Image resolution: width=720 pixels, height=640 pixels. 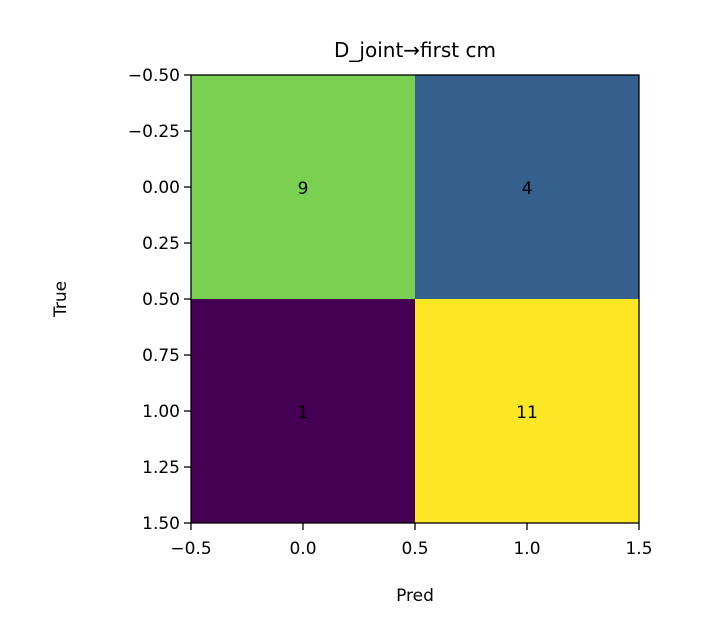 I want to click on y-tick-label: 1.50, so click(x=161, y=524).